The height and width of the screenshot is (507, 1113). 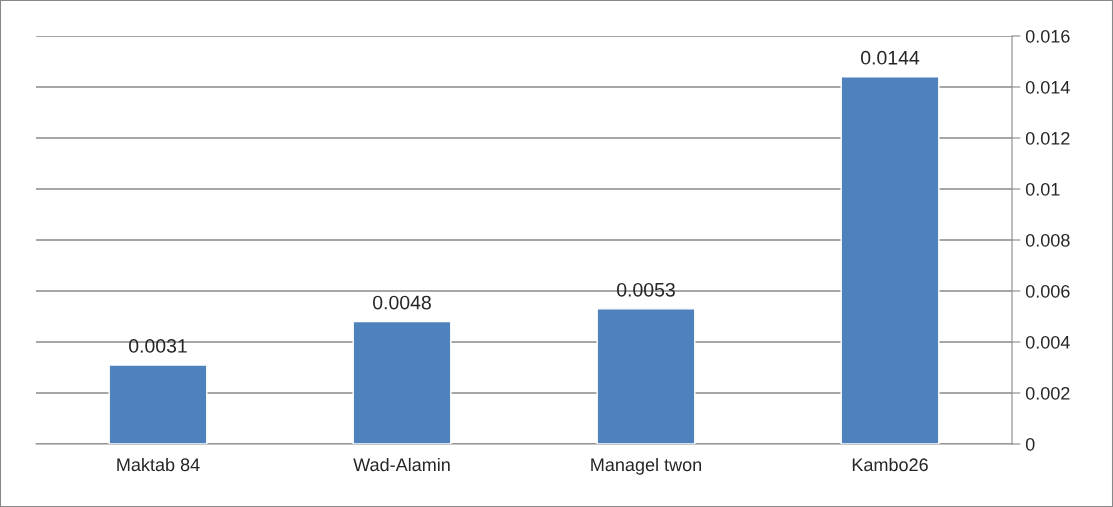 What do you see at coordinates (402, 302) in the screenshot?
I see `data-label: 0.0048` at bounding box center [402, 302].